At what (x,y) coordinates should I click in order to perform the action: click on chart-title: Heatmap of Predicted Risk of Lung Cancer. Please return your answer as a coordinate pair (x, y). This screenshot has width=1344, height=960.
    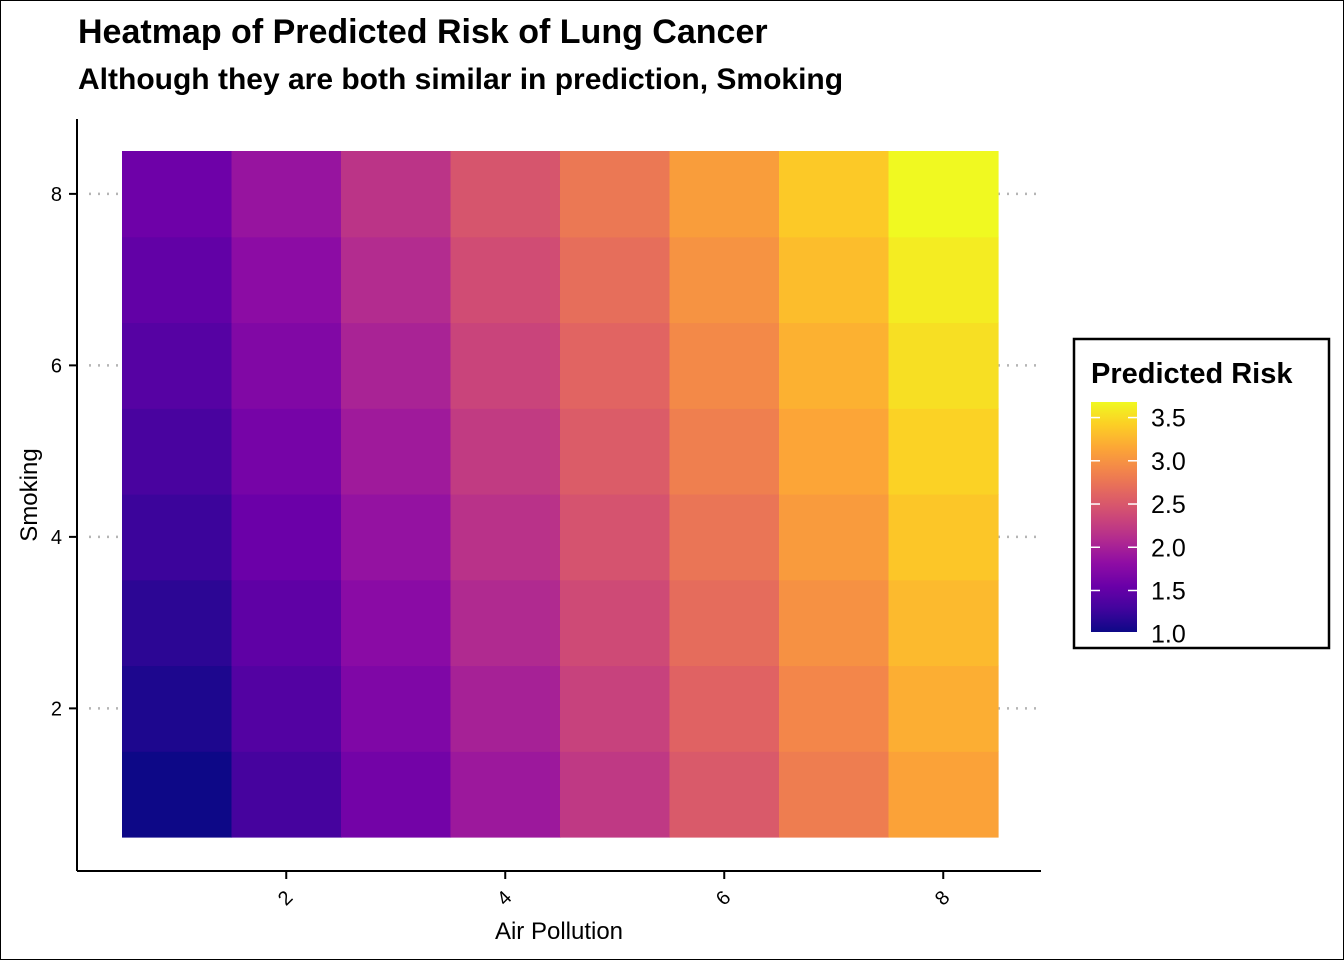
    Looking at the image, I should click on (423, 32).